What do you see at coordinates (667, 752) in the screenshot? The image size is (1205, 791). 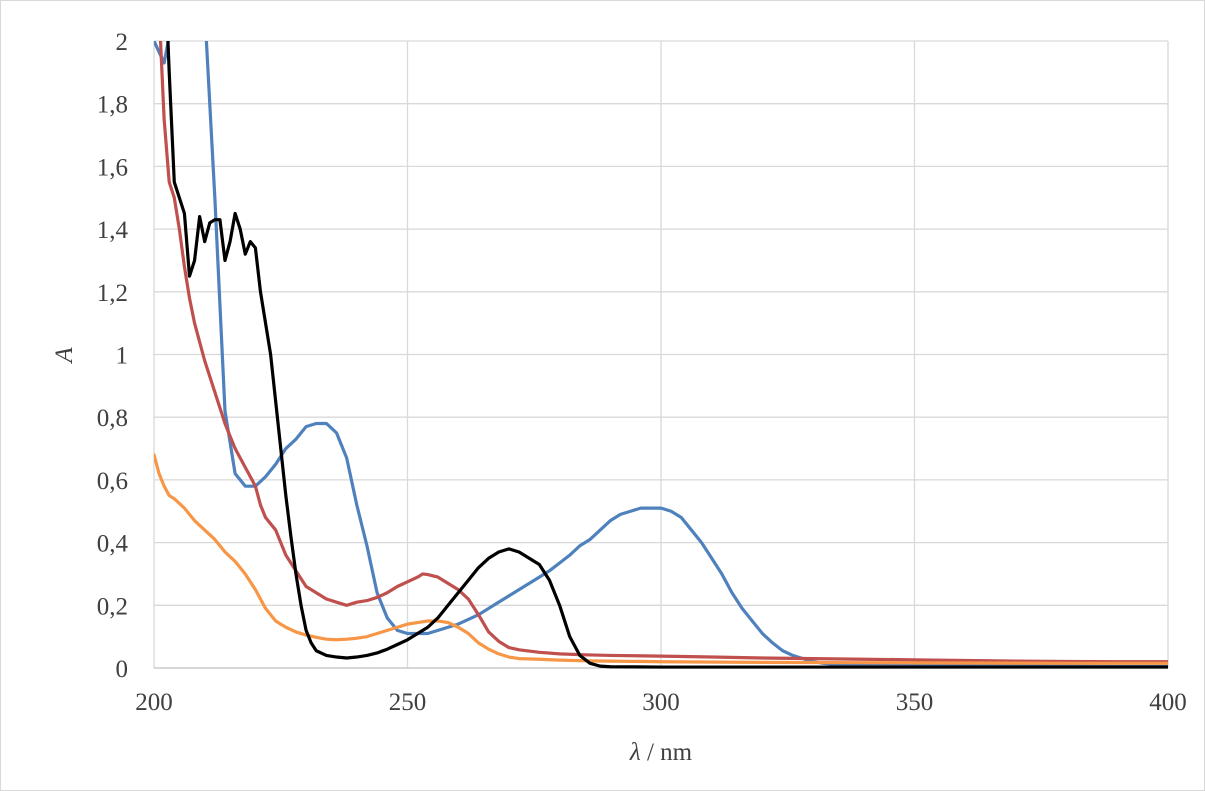 I see `x-axis-unit: / nm` at bounding box center [667, 752].